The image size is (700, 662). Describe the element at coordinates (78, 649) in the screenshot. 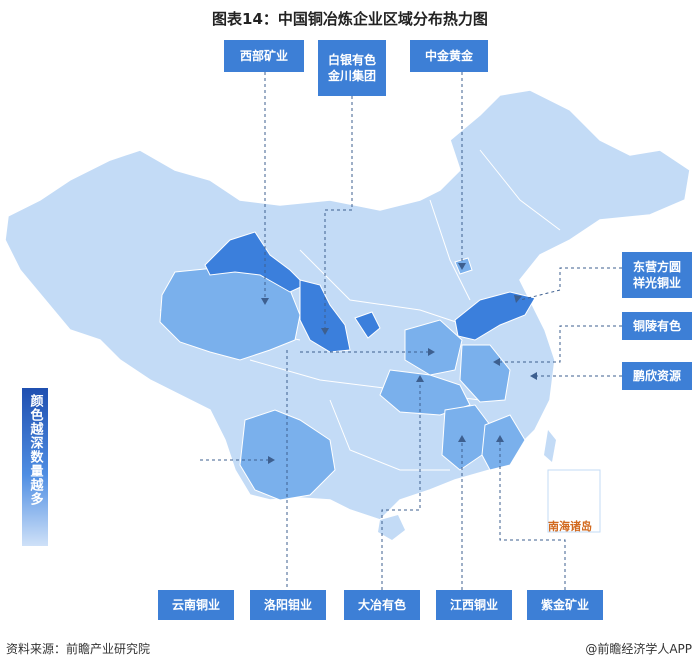

I see `source-note: 资料来源：前瞻产业研究院` at that location.